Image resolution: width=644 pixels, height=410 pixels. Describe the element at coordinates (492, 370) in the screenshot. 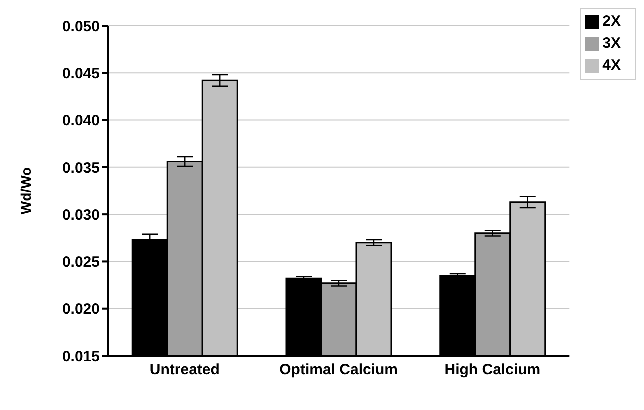

I see `x-tick-label: High Calcium` at that location.